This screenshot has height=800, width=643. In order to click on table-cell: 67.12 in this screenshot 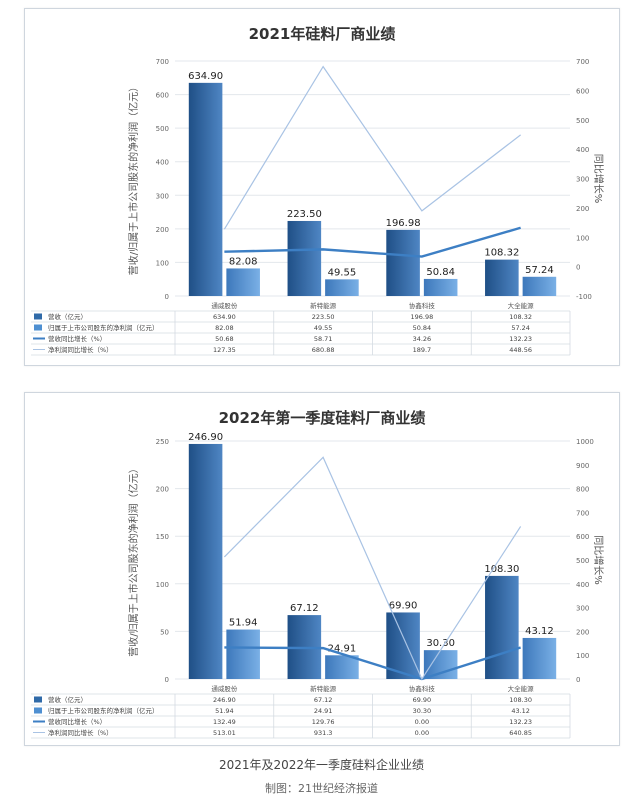, I will do `click(323, 700)`.